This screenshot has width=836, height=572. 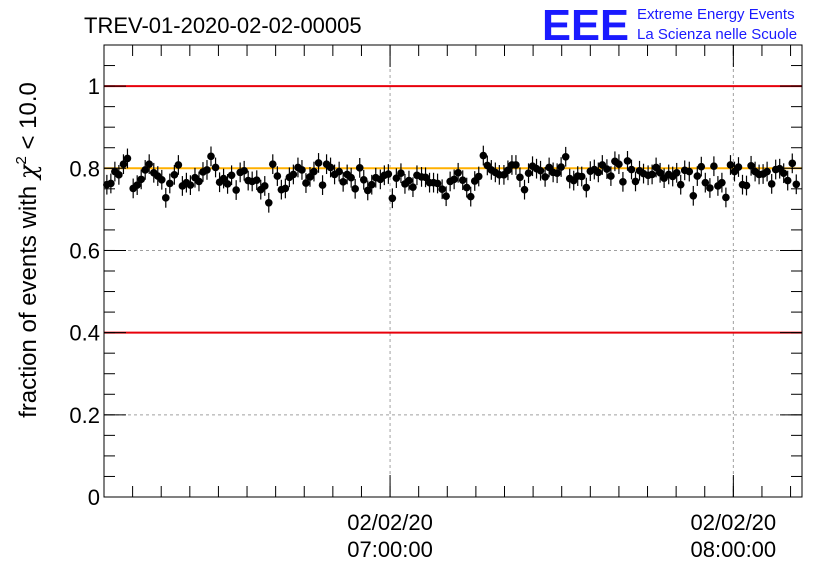 I want to click on y-axis-label-prefix: fraction of events with, so click(x=28, y=298).